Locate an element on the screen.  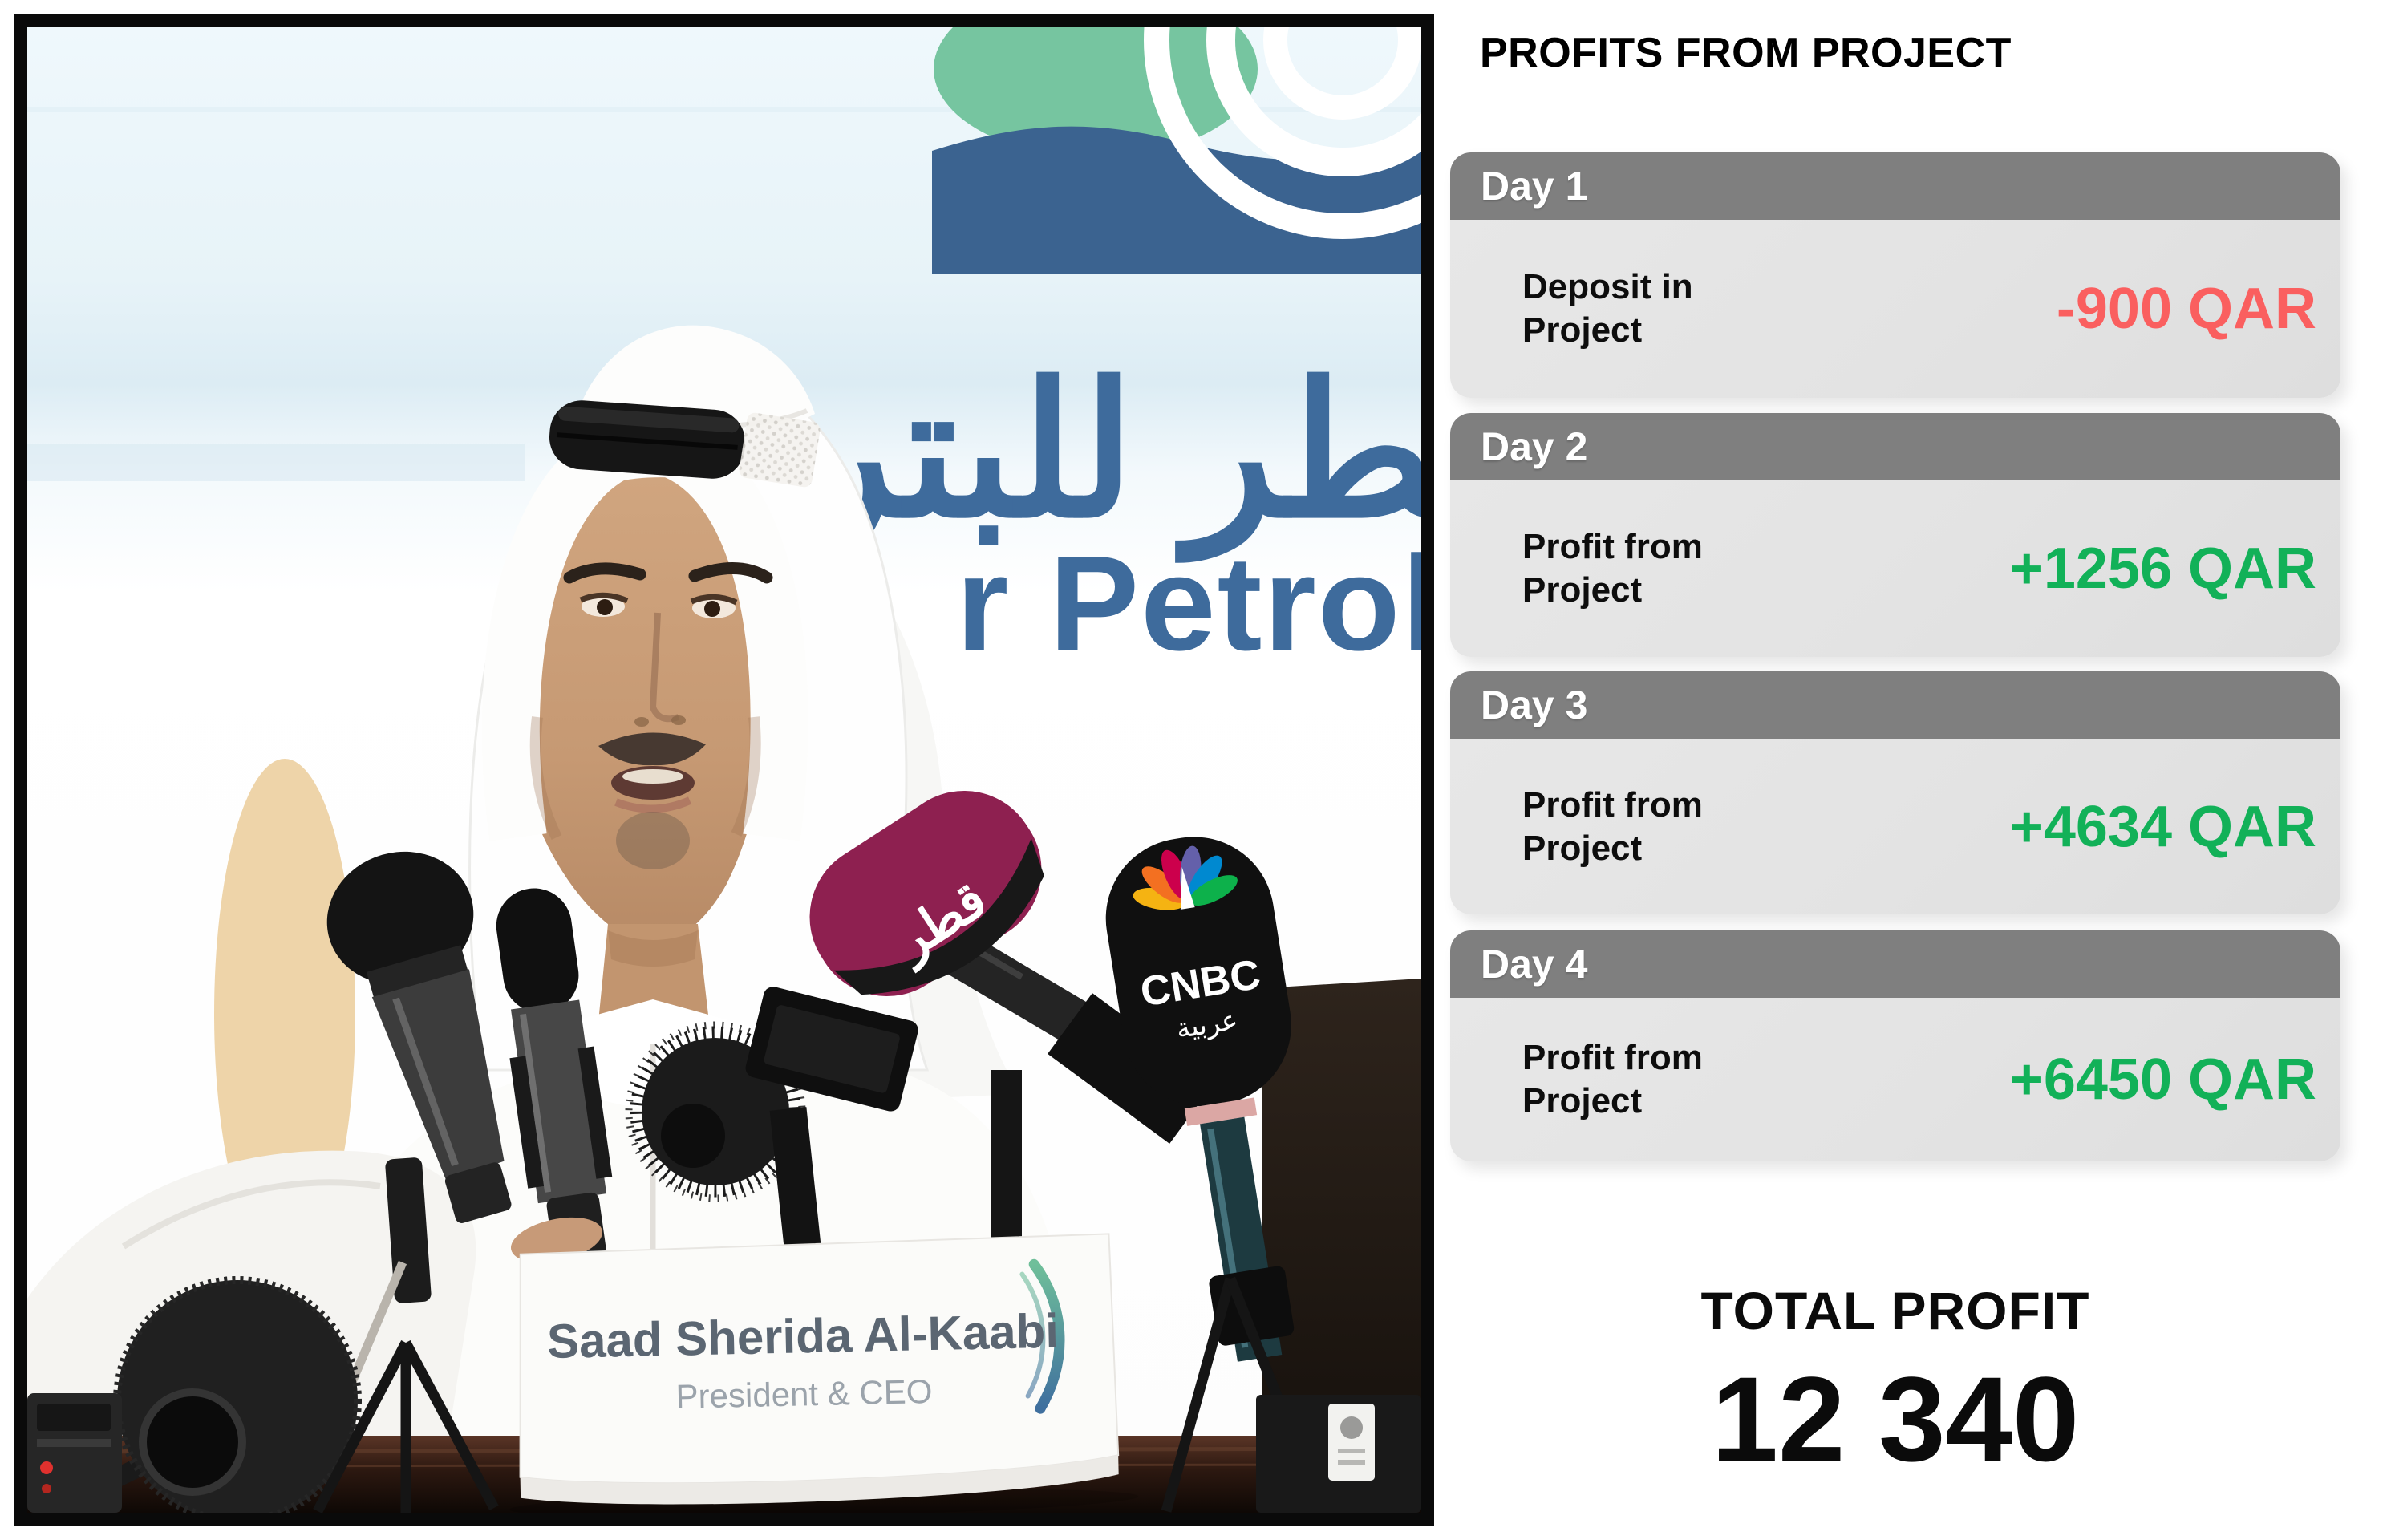
teeth is located at coordinates (652, 776).